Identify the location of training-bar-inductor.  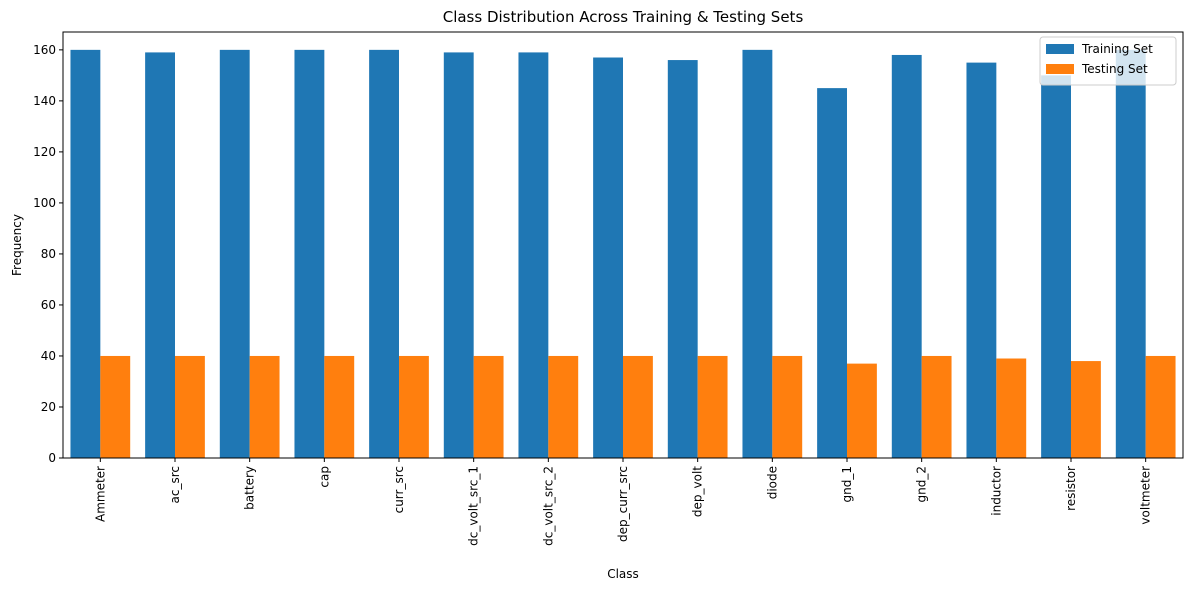
(981, 260).